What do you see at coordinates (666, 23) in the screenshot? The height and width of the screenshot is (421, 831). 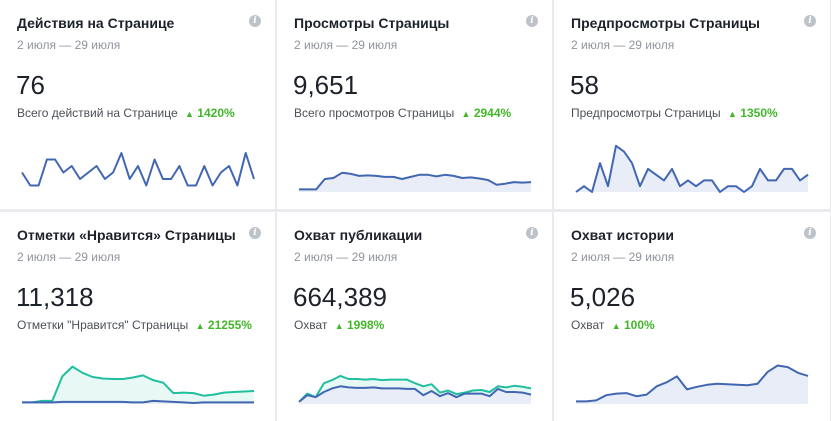 I see `card-title: Предпросмотры Страницы` at bounding box center [666, 23].